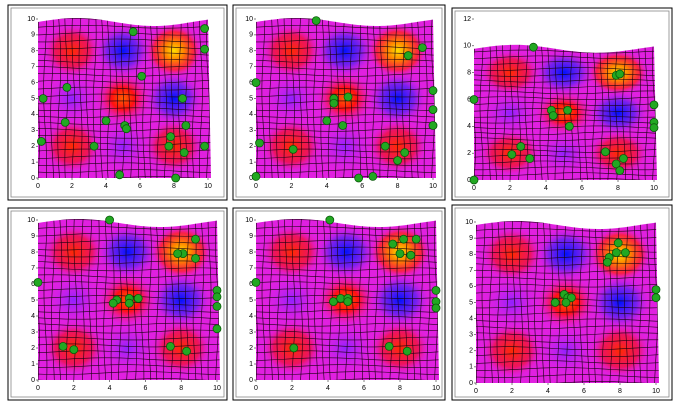 This screenshot has height=408, width=681. Describe the element at coordinates (656, 391) in the screenshot. I see `x-tick-label: 10` at that location.